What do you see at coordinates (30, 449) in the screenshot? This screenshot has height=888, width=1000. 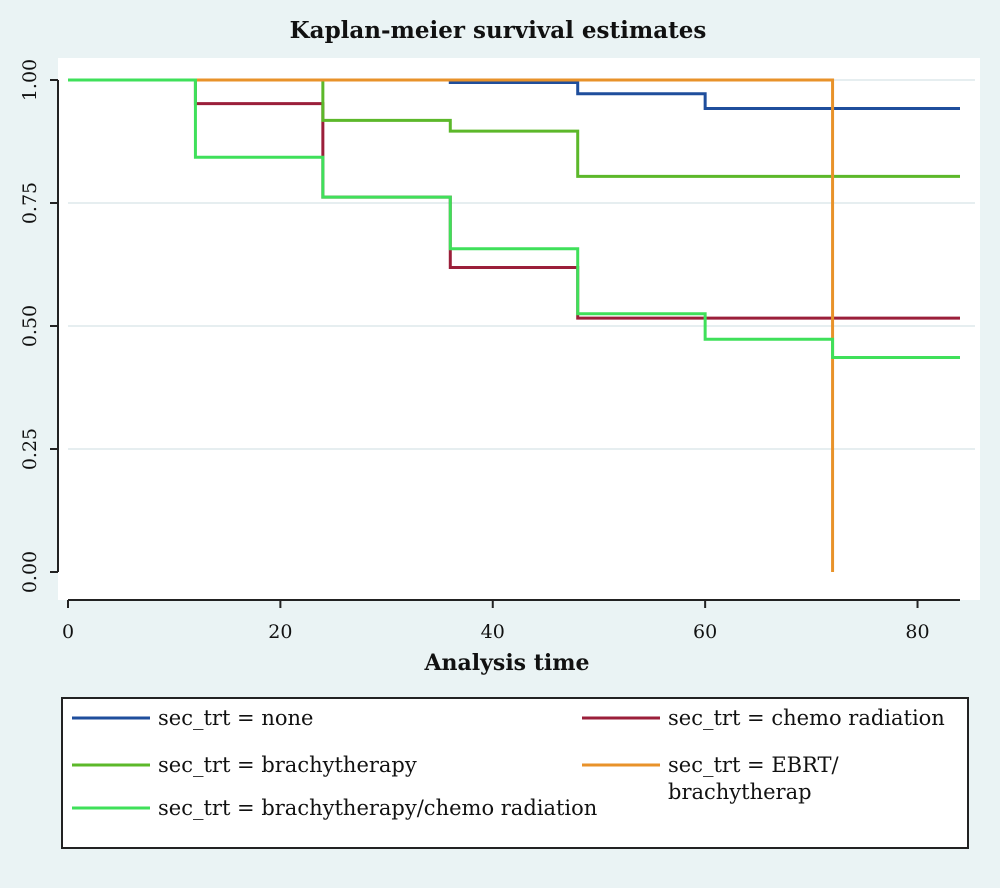 I see `y-tick-label-1: 0.25` at bounding box center [30, 449].